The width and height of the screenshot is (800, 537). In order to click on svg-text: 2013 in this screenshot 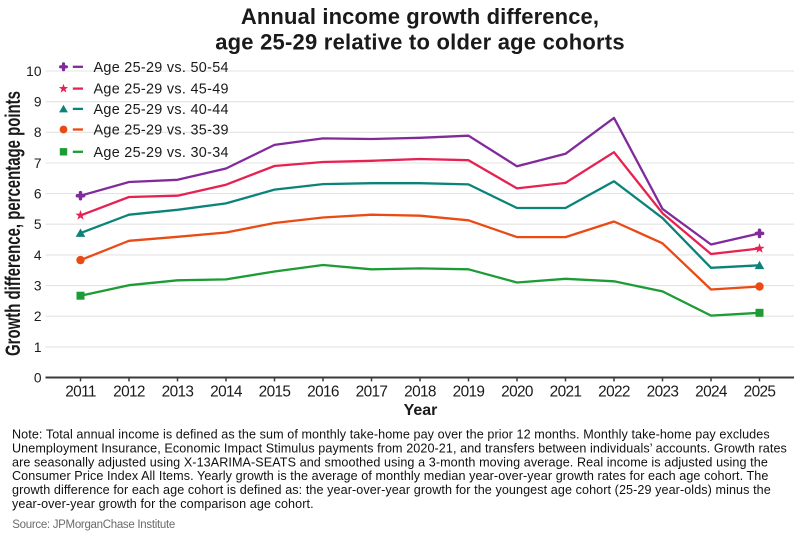, I will do `click(178, 392)`.